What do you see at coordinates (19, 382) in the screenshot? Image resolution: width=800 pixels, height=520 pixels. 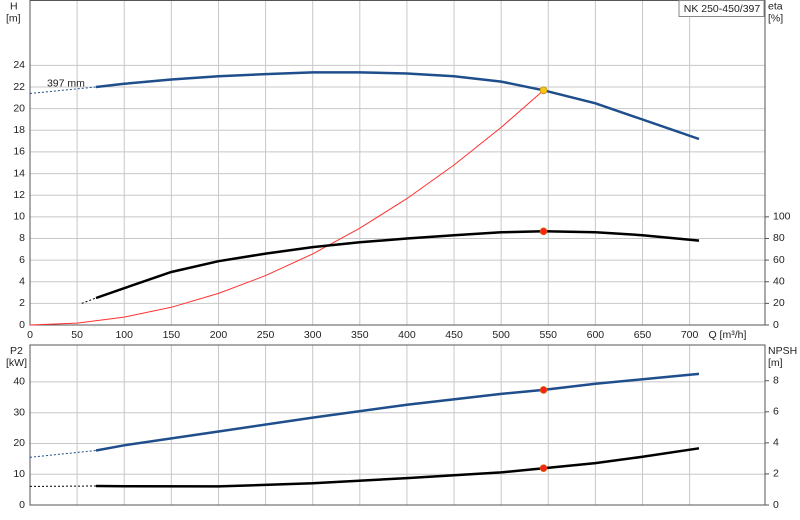 I see `y-tick-label: 40` at bounding box center [19, 382].